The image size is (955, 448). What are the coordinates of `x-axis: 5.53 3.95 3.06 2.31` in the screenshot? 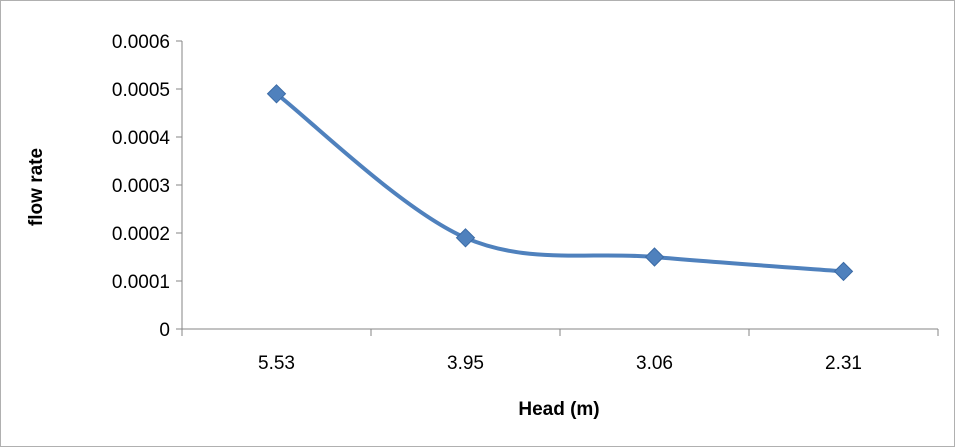 It's located at (560, 351).